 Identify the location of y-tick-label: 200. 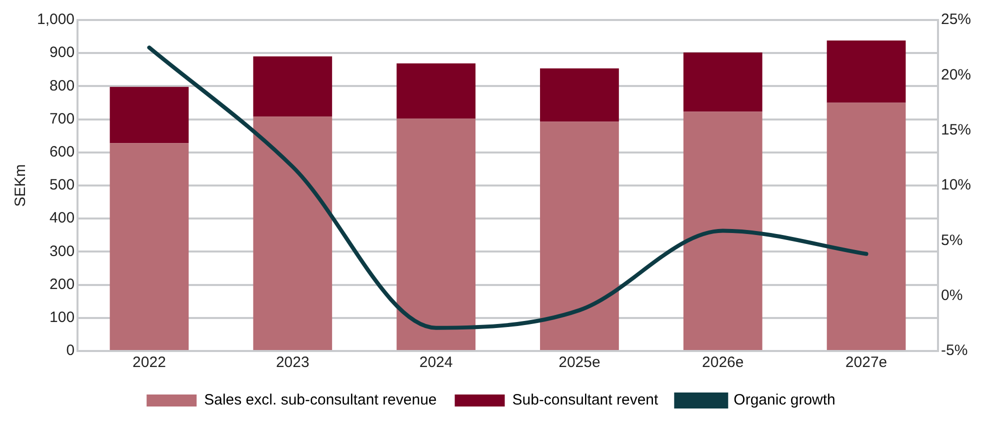
(62, 284).